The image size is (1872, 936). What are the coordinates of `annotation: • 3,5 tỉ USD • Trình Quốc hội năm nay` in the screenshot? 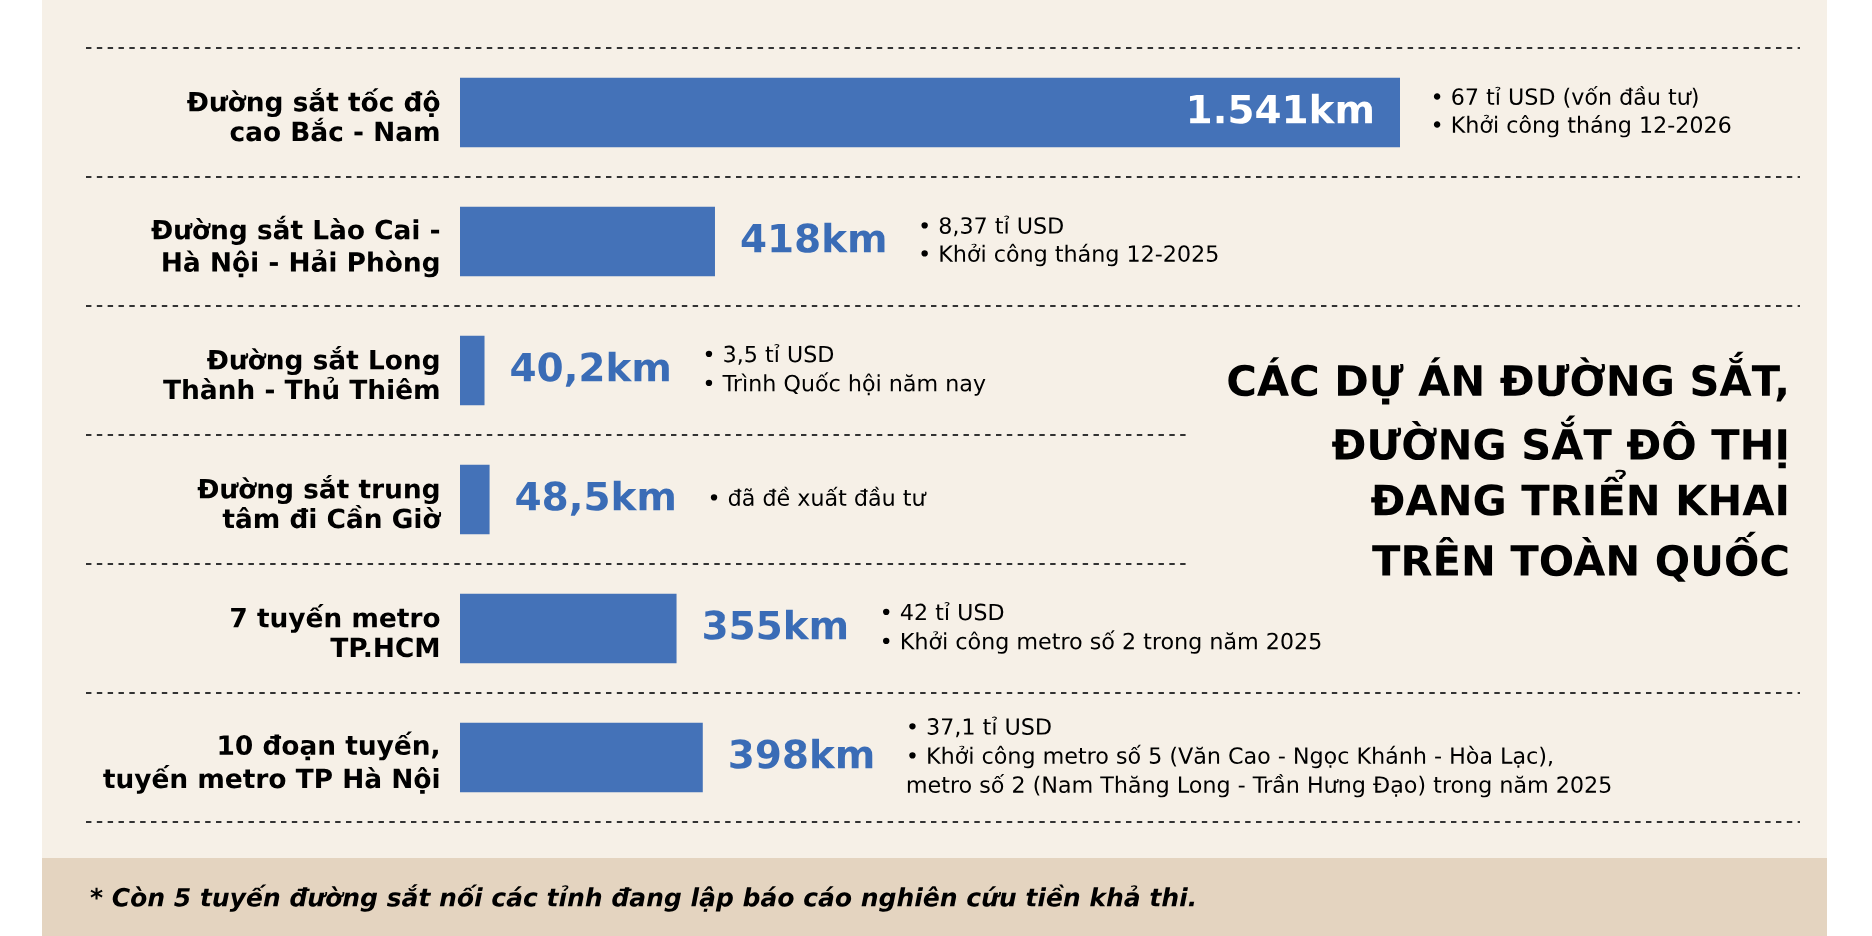 It's located at (845, 370).